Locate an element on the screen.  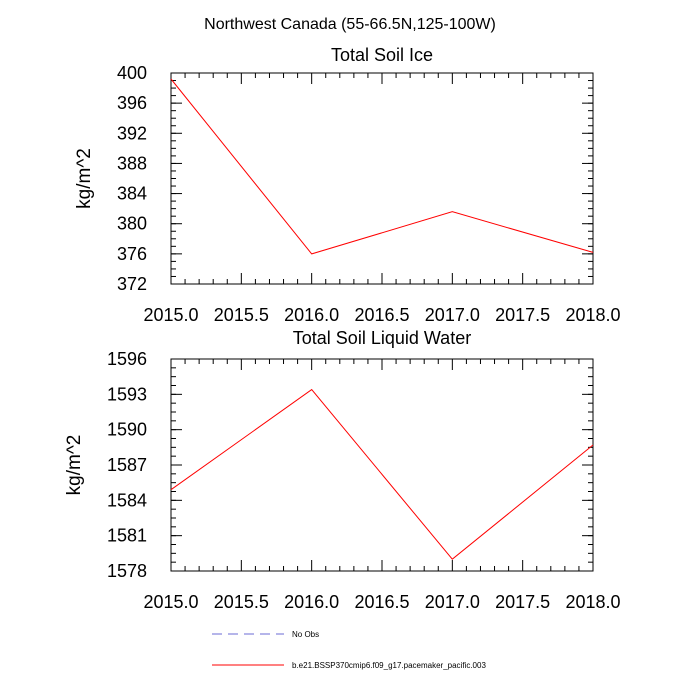
y-tick-label: 384 is located at coordinates (132, 194).